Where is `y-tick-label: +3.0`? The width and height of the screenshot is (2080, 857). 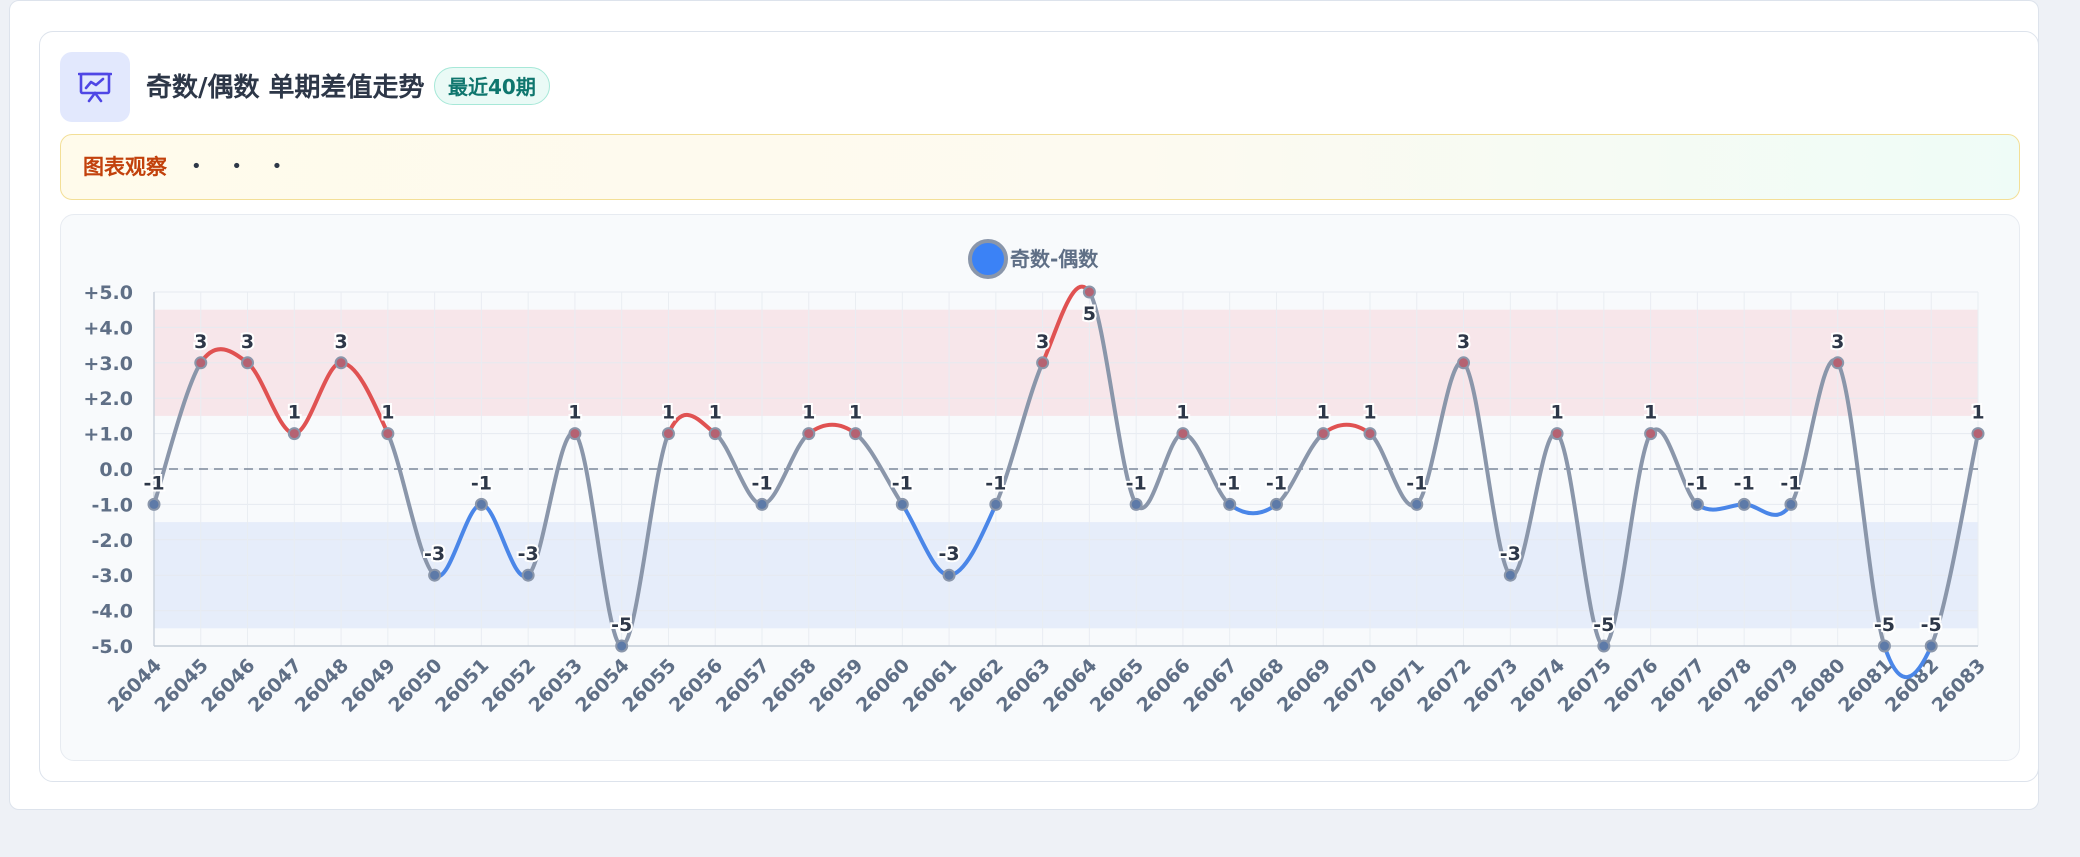
y-tick-label: +3.0 is located at coordinates (108, 364).